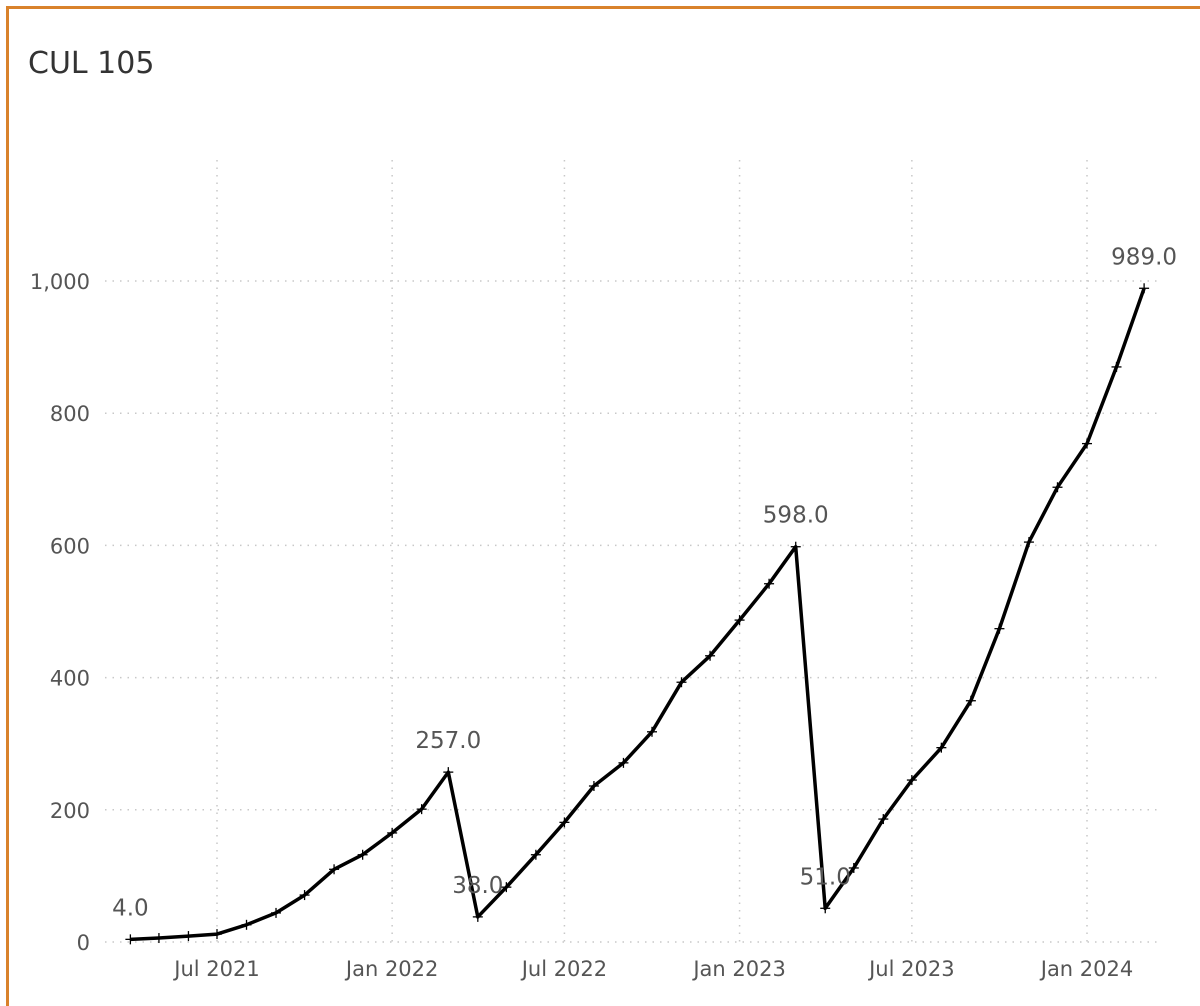 The height and width of the screenshot is (1006, 1200). Describe the element at coordinates (796, 516) in the screenshot. I see `data-label: 598.0` at that location.